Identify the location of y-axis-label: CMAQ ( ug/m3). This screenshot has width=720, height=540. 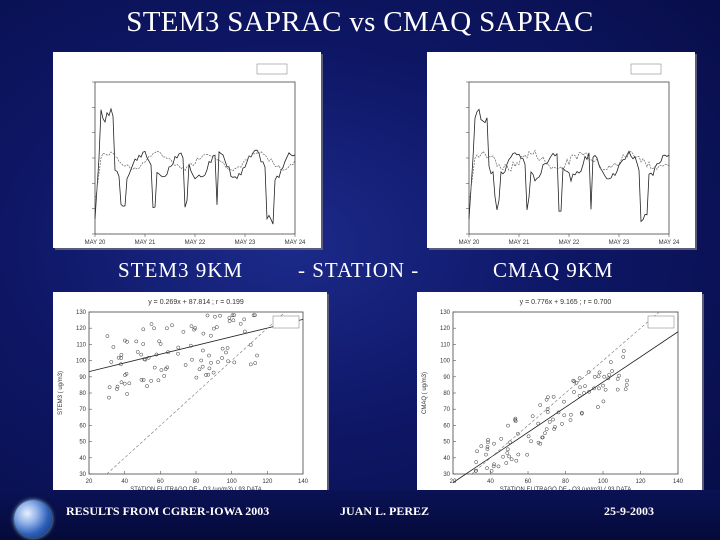
(425, 393).